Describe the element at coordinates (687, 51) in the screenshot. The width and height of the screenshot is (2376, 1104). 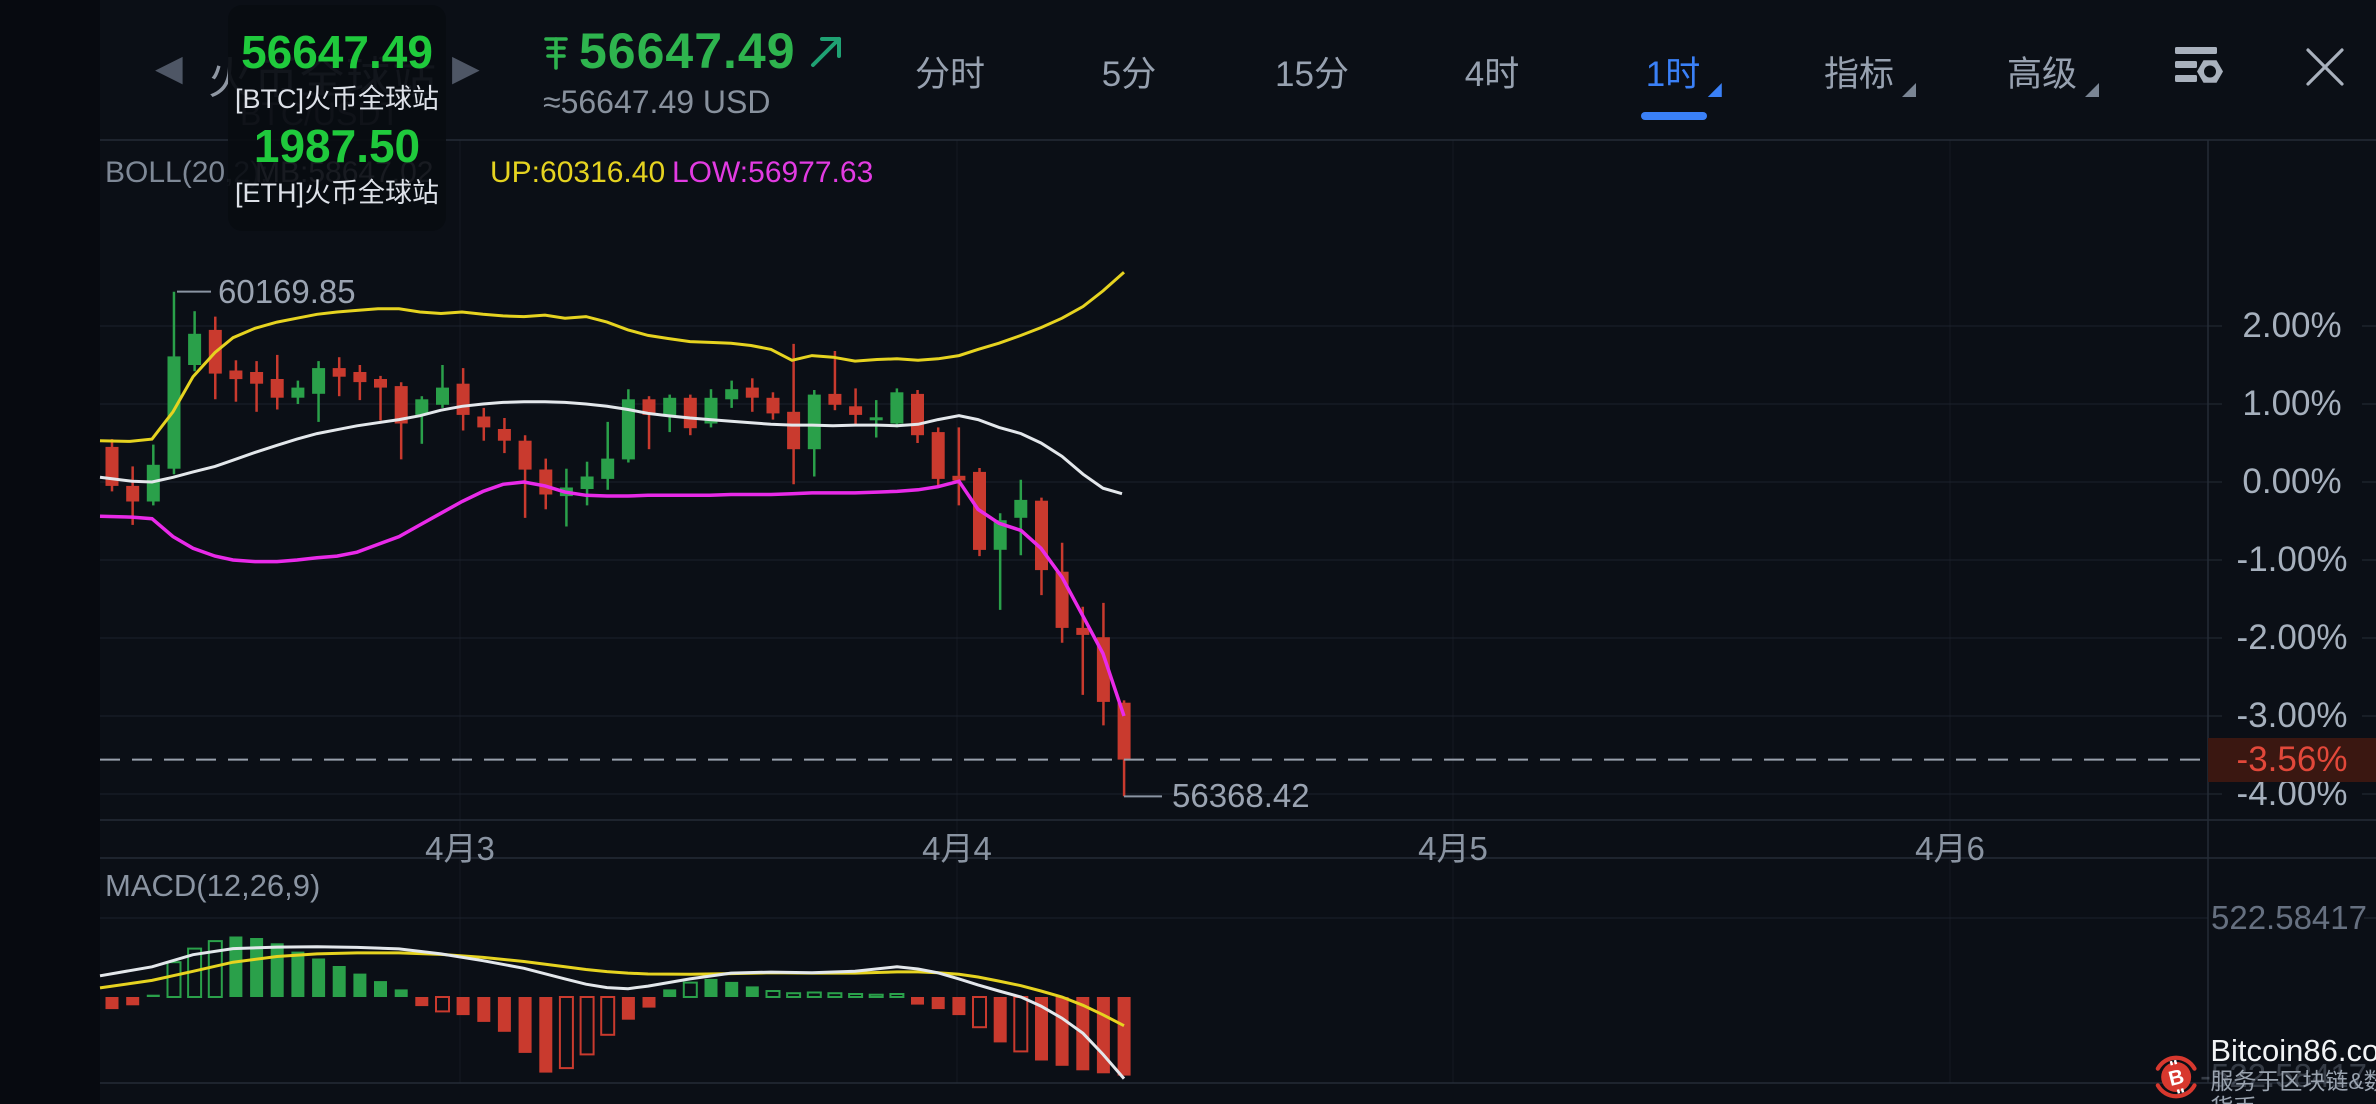
I see `price-value: 56647.49` at that location.